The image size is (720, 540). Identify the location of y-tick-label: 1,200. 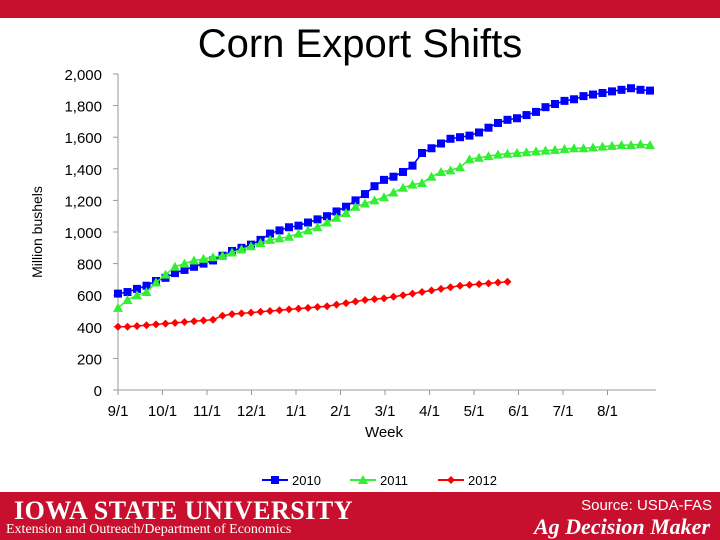
(83, 201).